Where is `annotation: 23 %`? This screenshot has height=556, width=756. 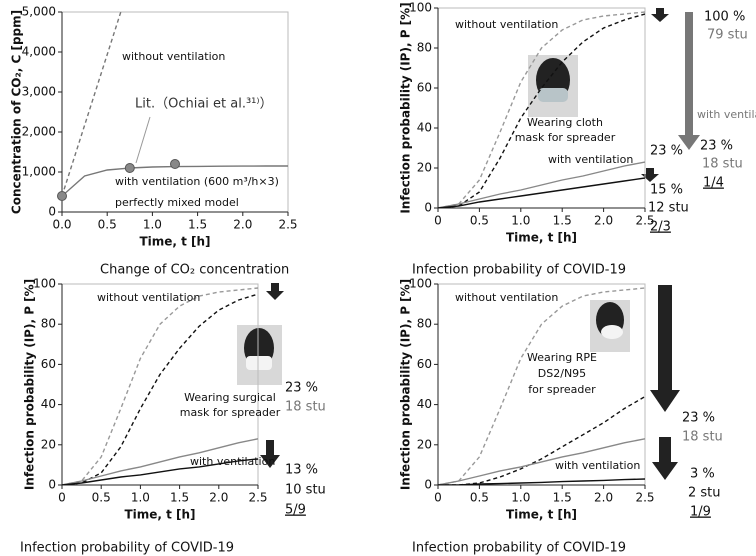 annotation: 23 % is located at coordinates (698, 418).